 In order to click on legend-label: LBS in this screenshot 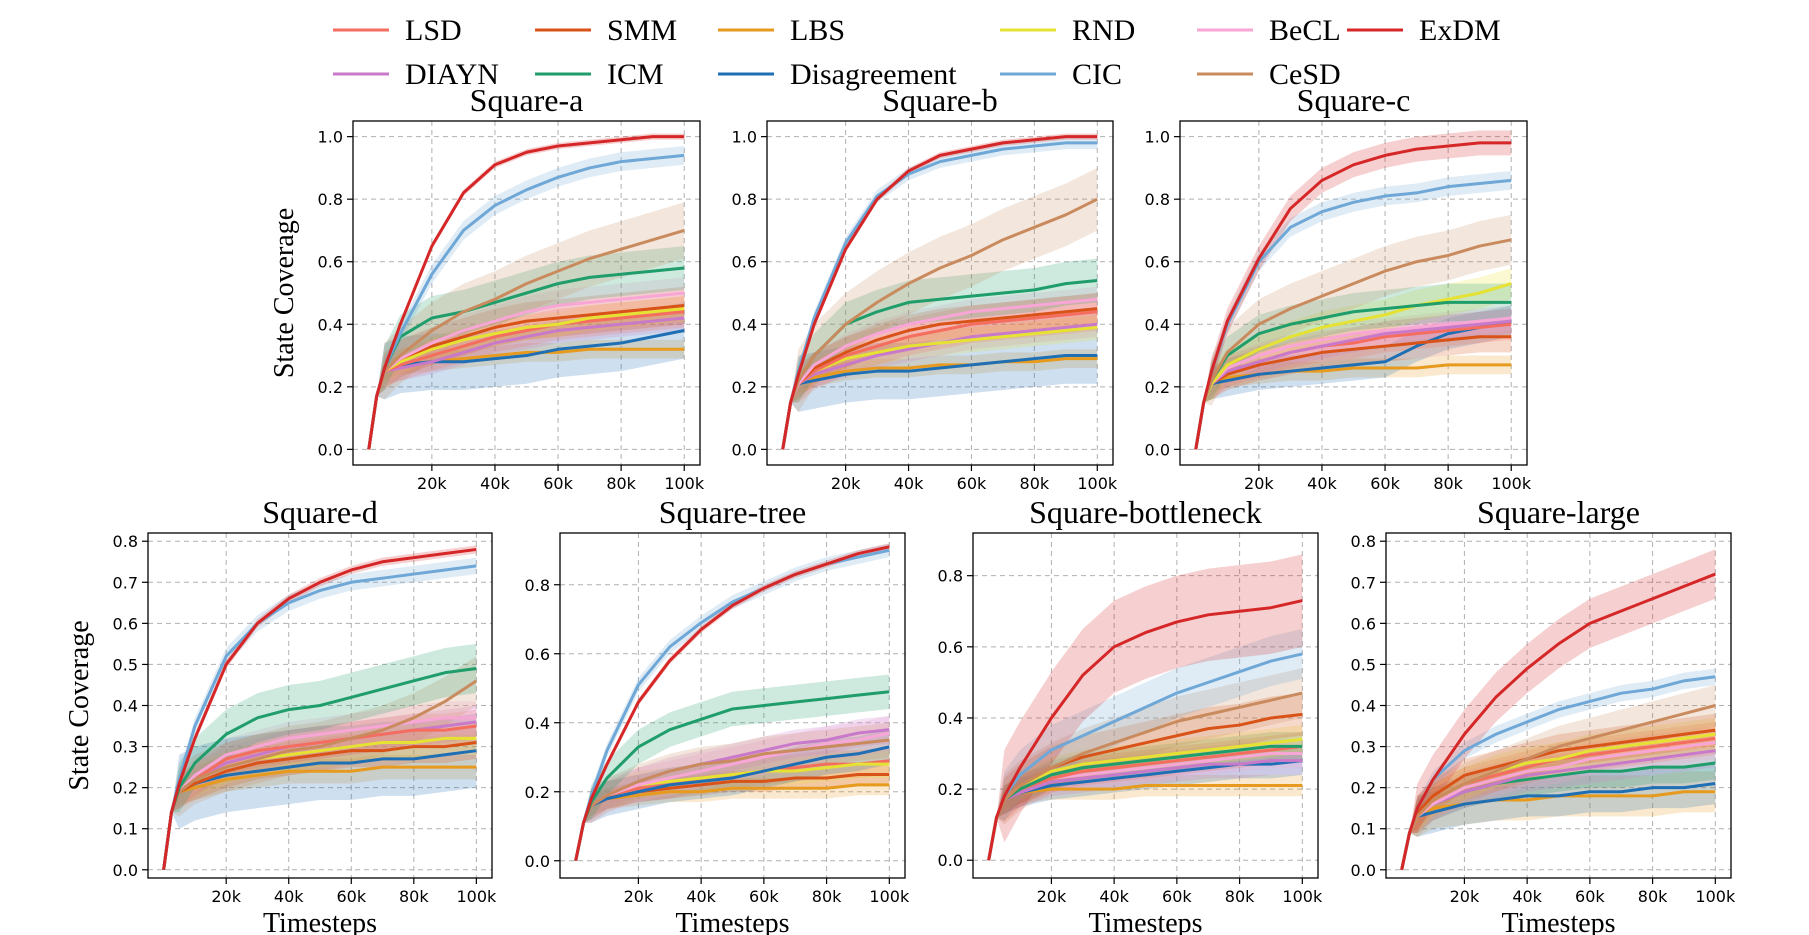, I will do `click(817, 30)`.